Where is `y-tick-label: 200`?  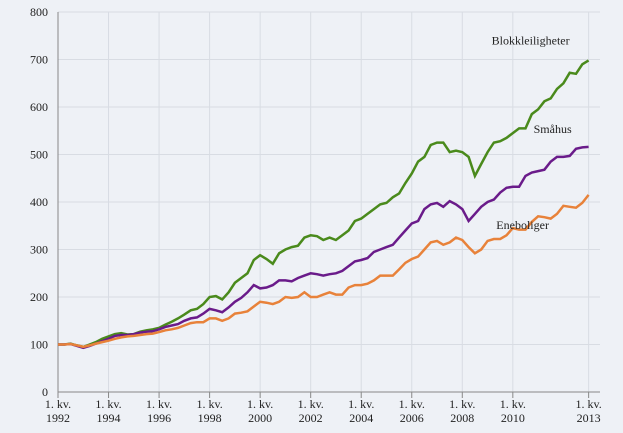
y-tick-label: 200 is located at coordinates (39, 297).